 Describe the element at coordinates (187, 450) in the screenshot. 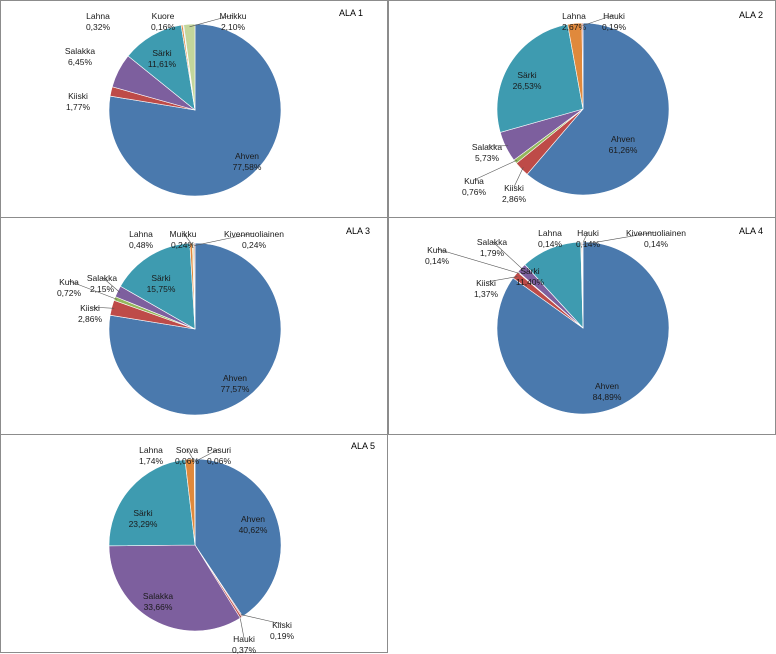

I see `slice-label: Sorva` at that location.